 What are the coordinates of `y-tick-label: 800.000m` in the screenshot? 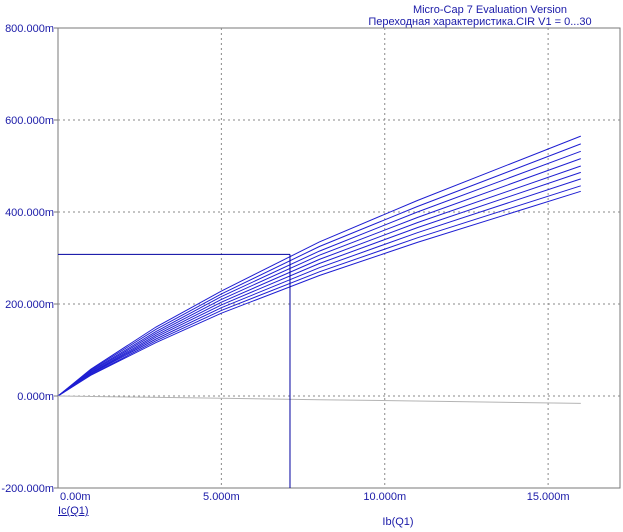 It's located at (29, 29).